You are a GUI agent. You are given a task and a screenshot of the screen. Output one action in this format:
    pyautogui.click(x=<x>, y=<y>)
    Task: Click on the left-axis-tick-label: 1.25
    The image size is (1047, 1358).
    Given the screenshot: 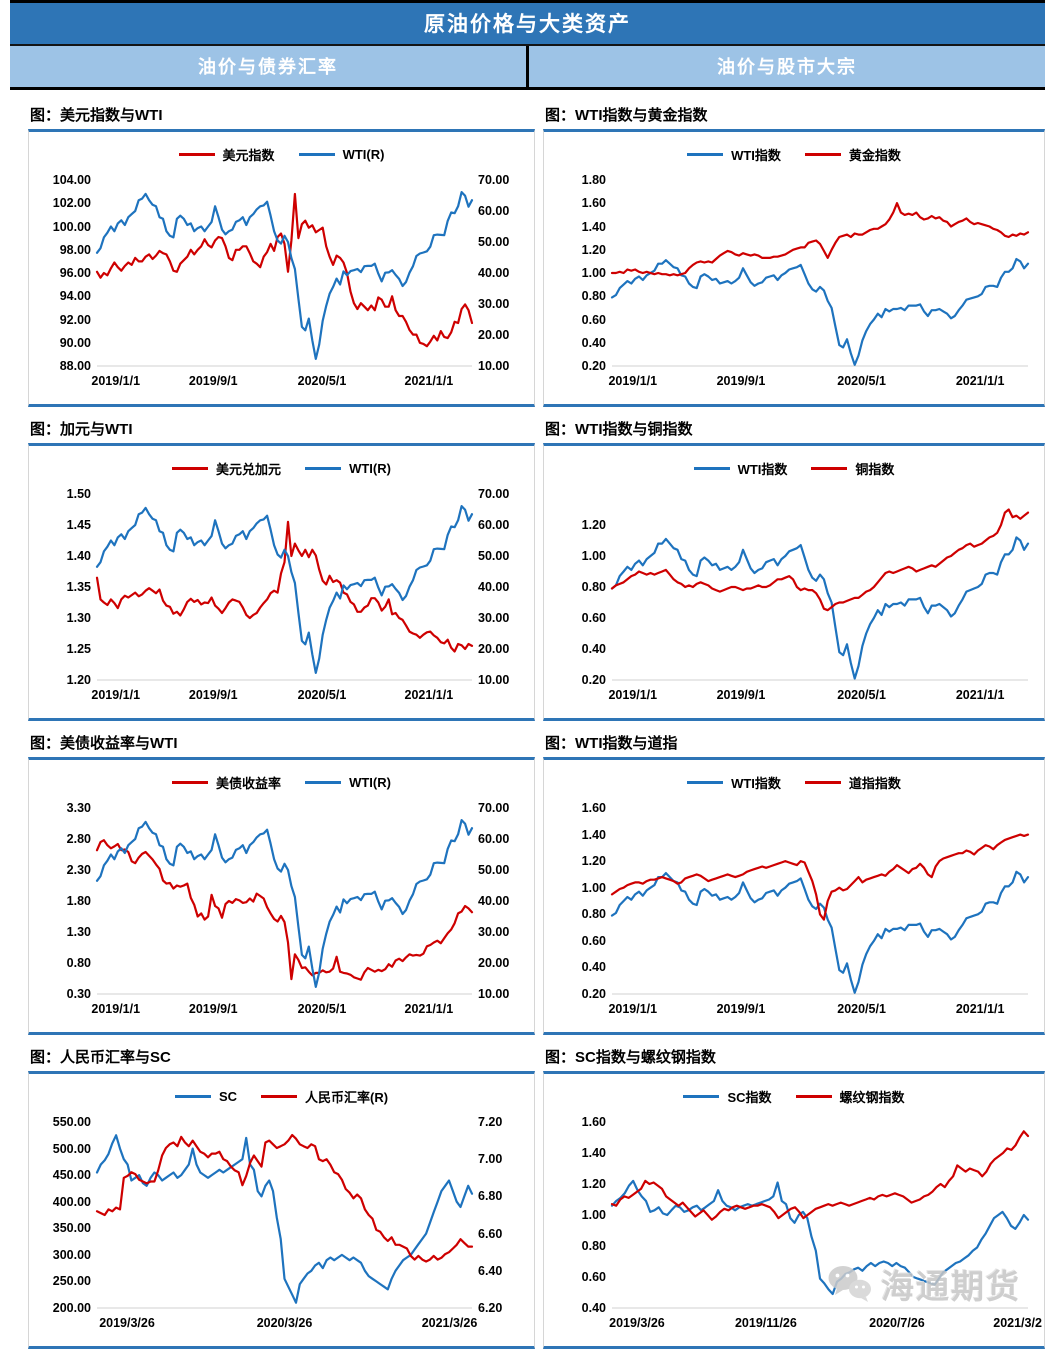 What is the action you would take?
    pyautogui.click(x=78, y=649)
    